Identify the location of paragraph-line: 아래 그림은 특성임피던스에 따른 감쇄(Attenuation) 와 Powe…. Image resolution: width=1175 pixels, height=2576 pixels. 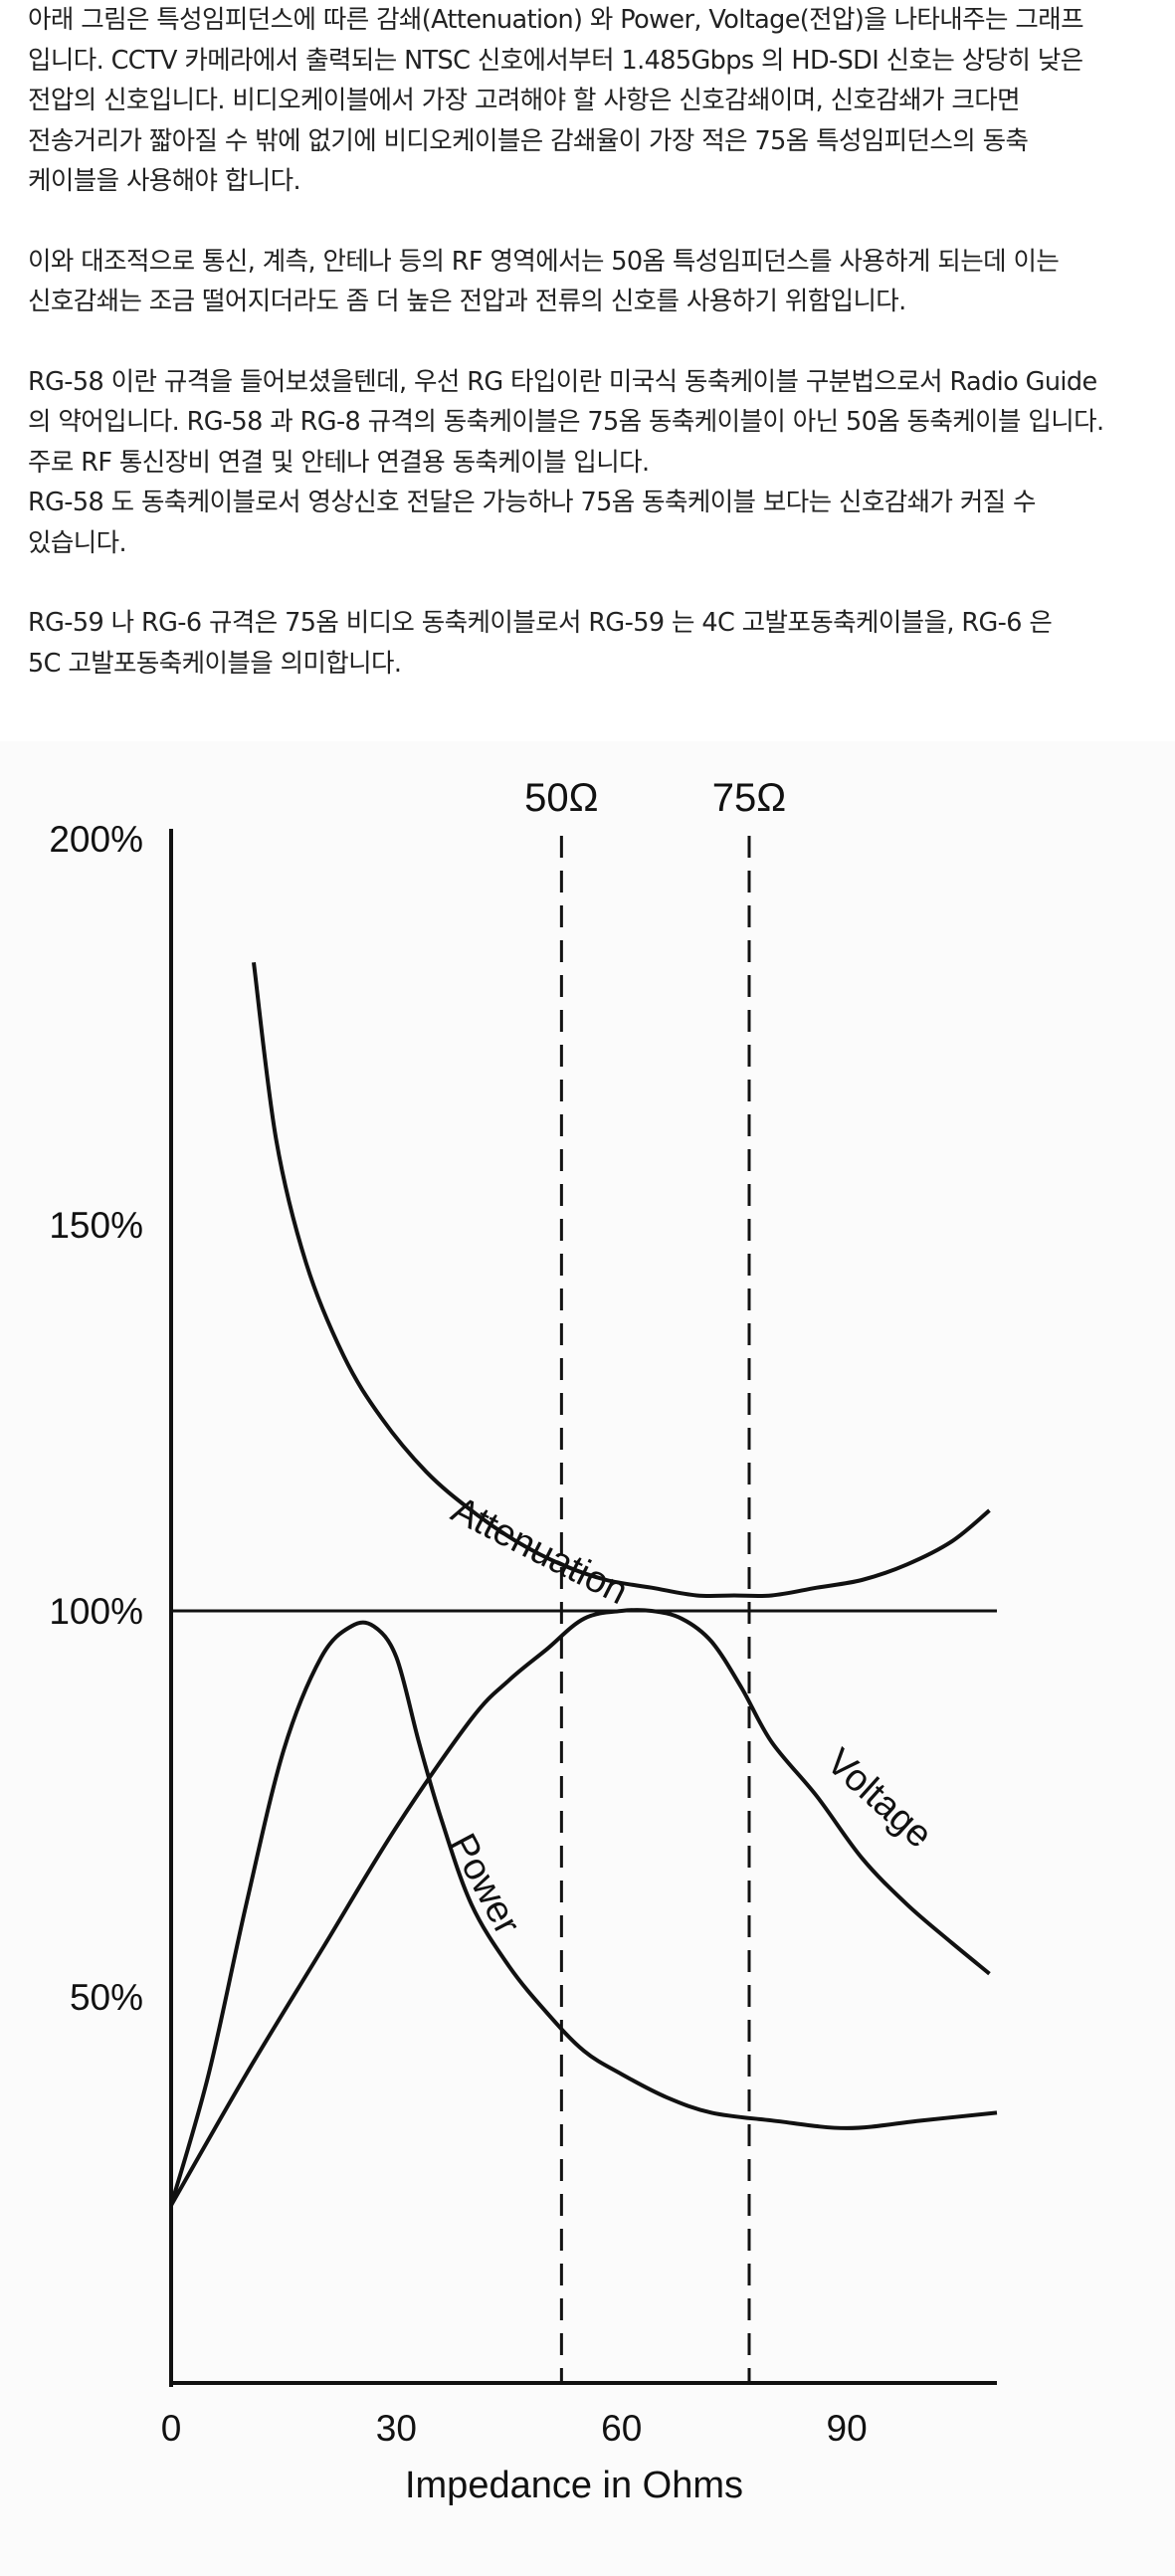
(556, 20).